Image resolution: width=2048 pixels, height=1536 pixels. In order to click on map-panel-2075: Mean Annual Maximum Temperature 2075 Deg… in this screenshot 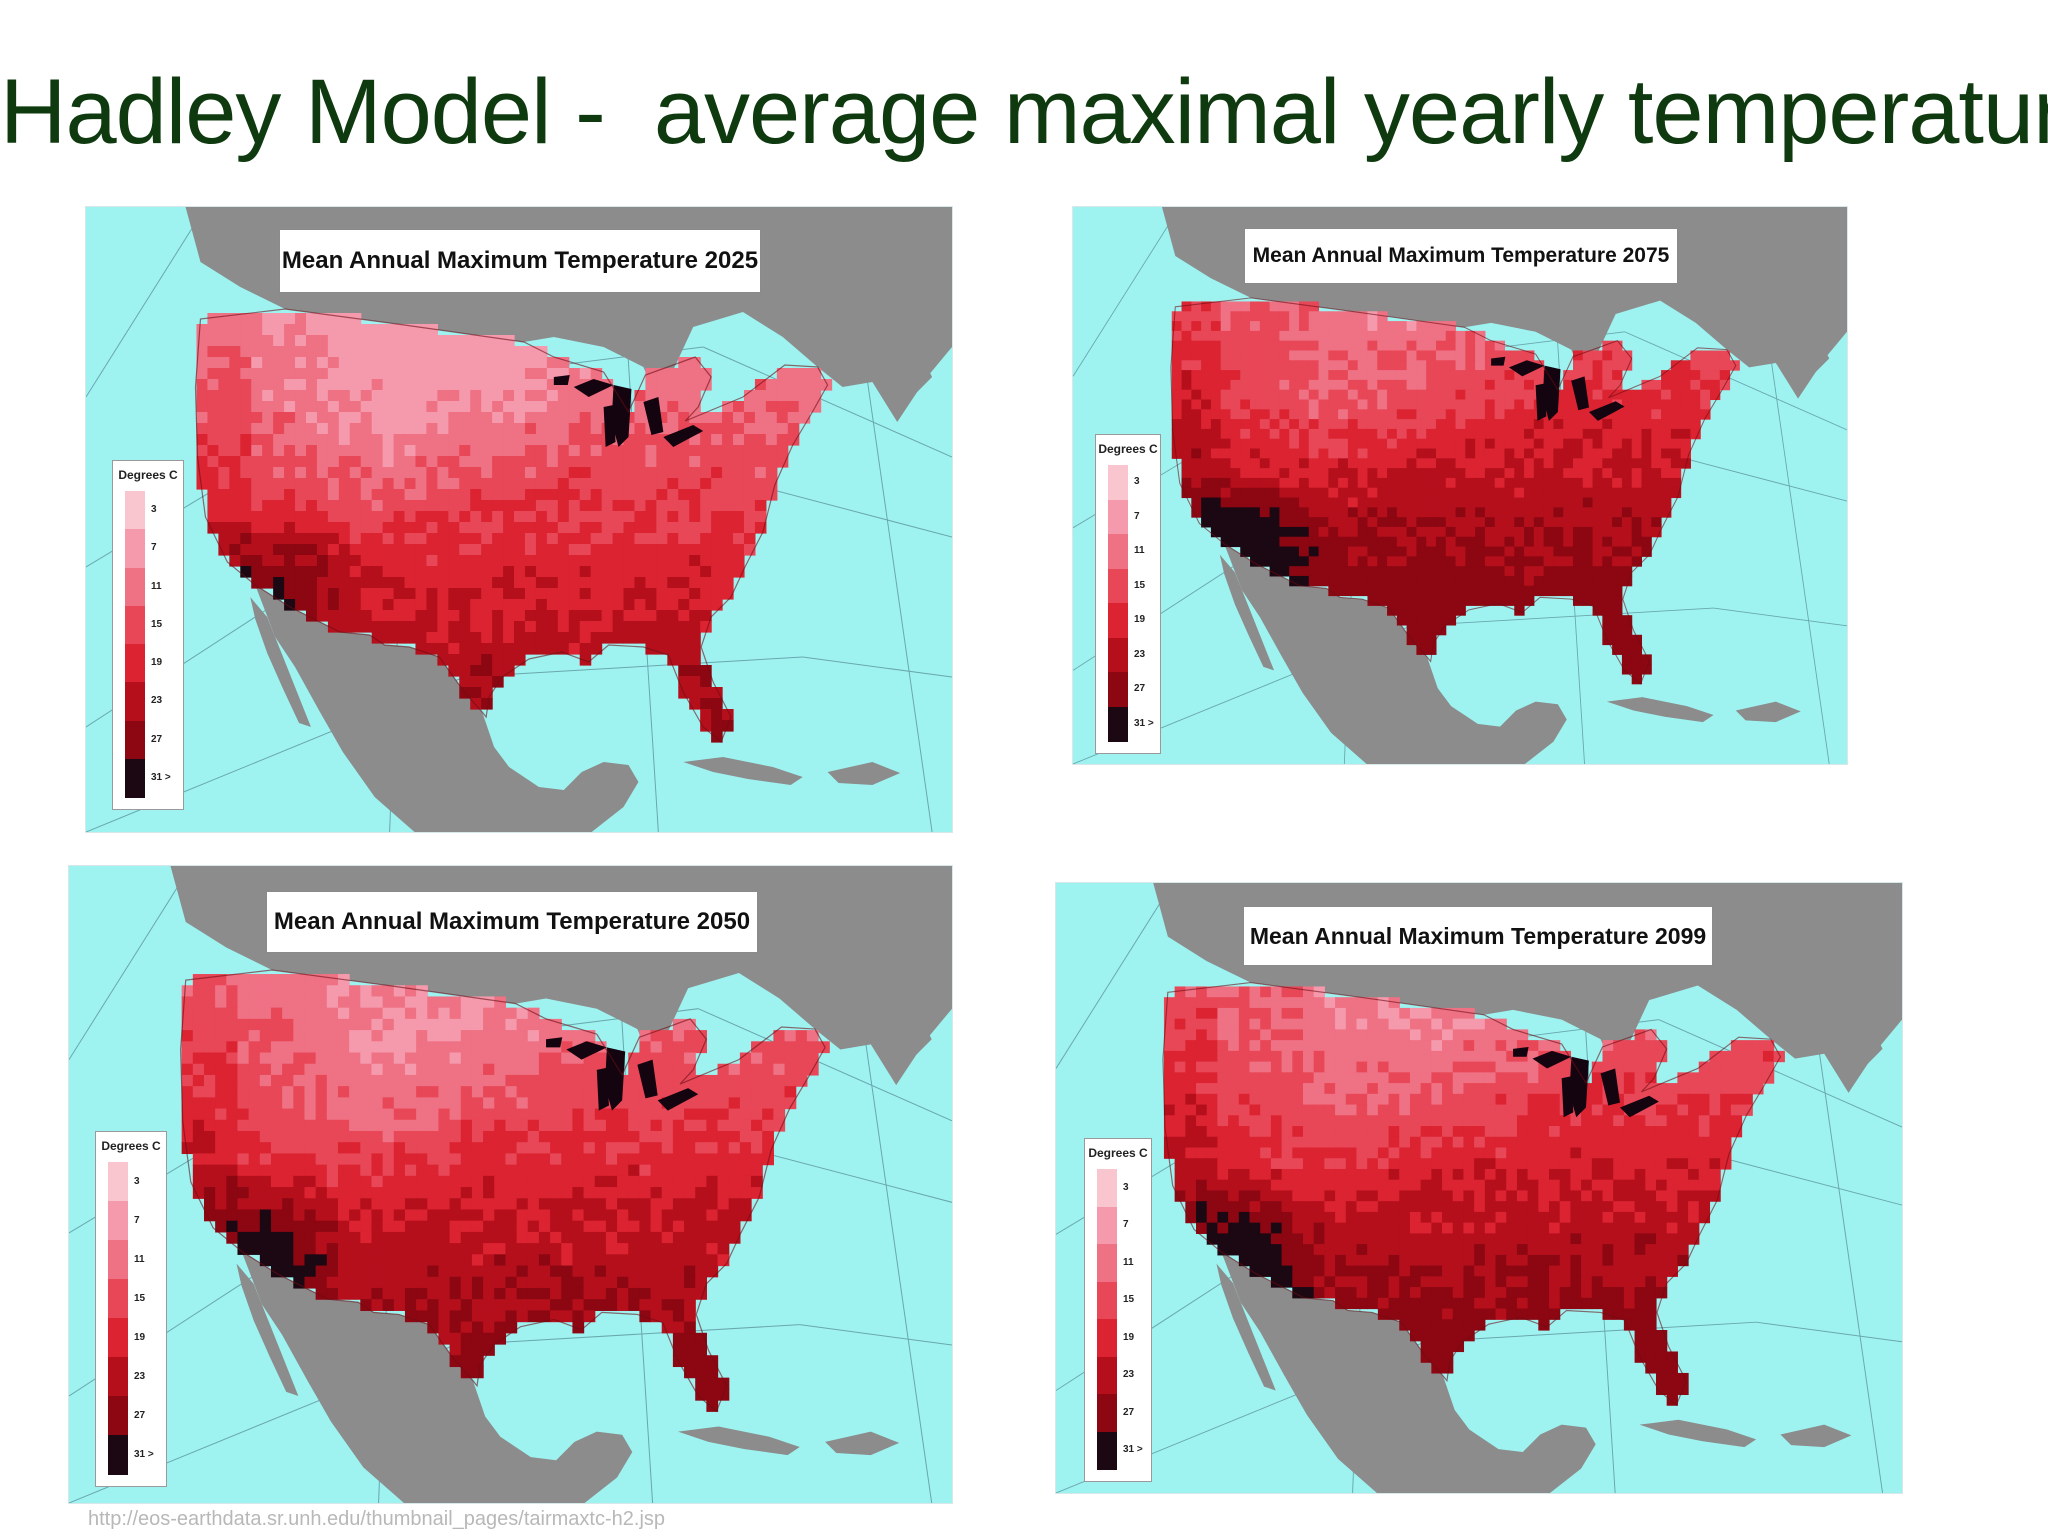, I will do `click(1460, 485)`.